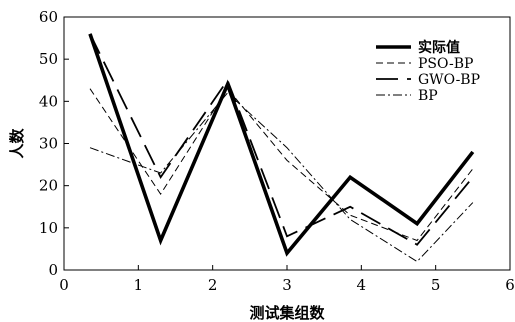  I want to click on x-tick-label: 6, so click(510, 285).